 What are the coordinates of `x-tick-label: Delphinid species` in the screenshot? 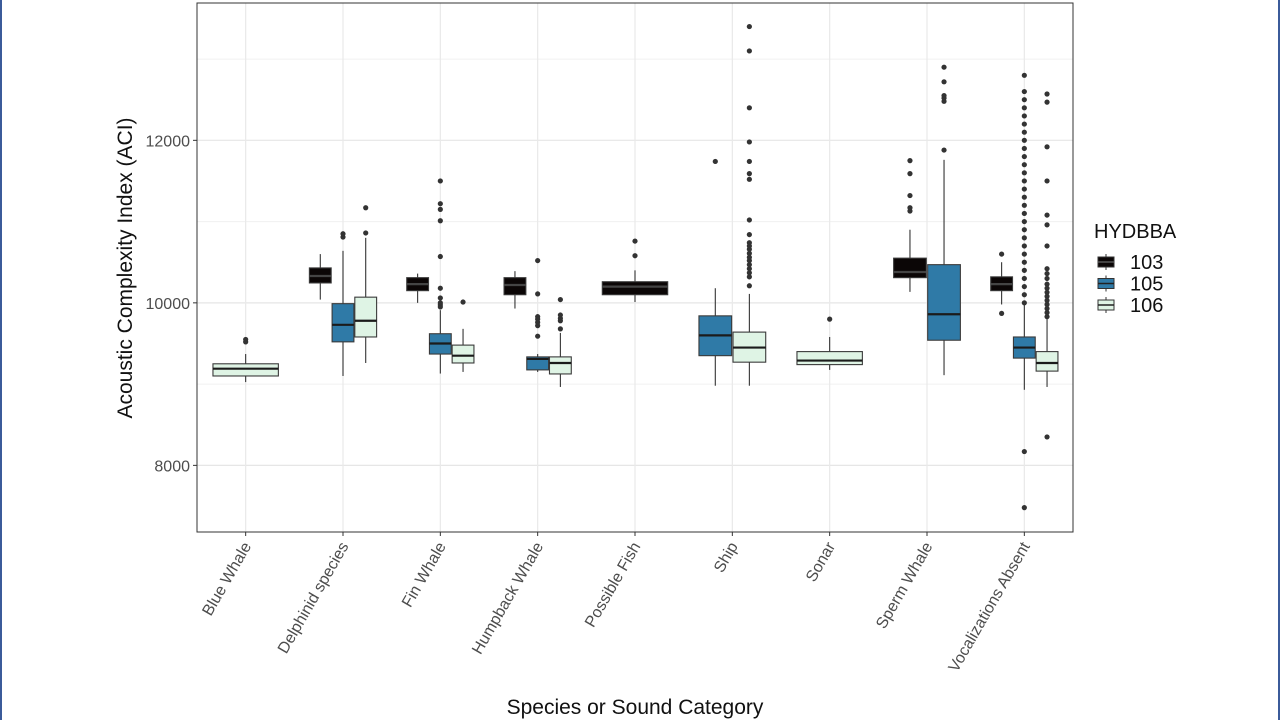 It's located at (313, 598).